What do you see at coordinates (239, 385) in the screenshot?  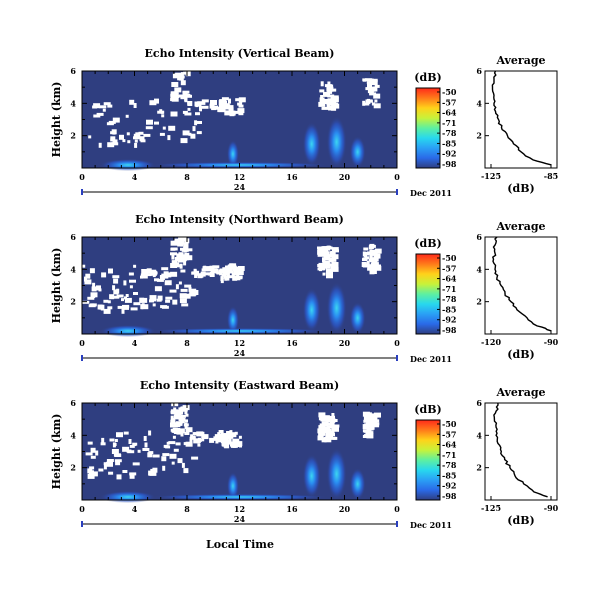 I see `panel-title: Echo Intensity (Eastward Beam)` at bounding box center [239, 385].